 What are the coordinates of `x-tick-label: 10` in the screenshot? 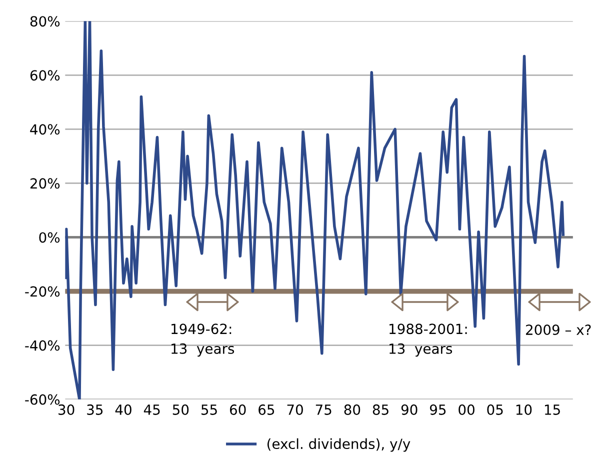 It's located at (524, 409).